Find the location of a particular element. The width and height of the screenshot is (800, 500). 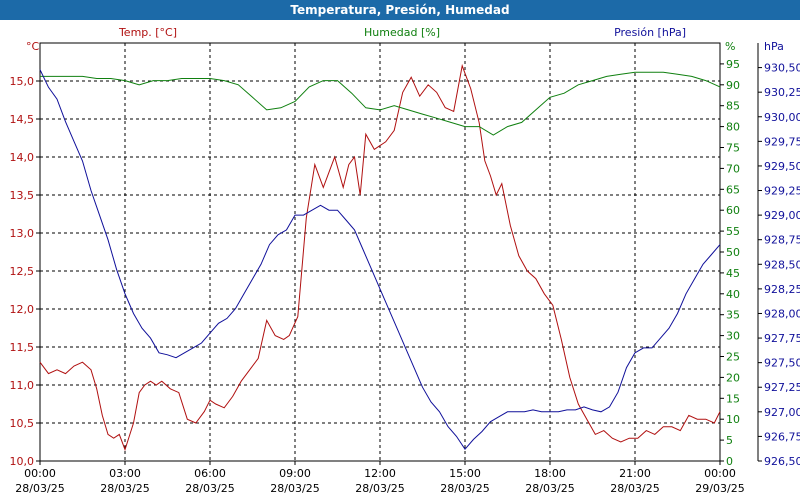

pressure-tick-label: 928,00 is located at coordinates (782, 313).